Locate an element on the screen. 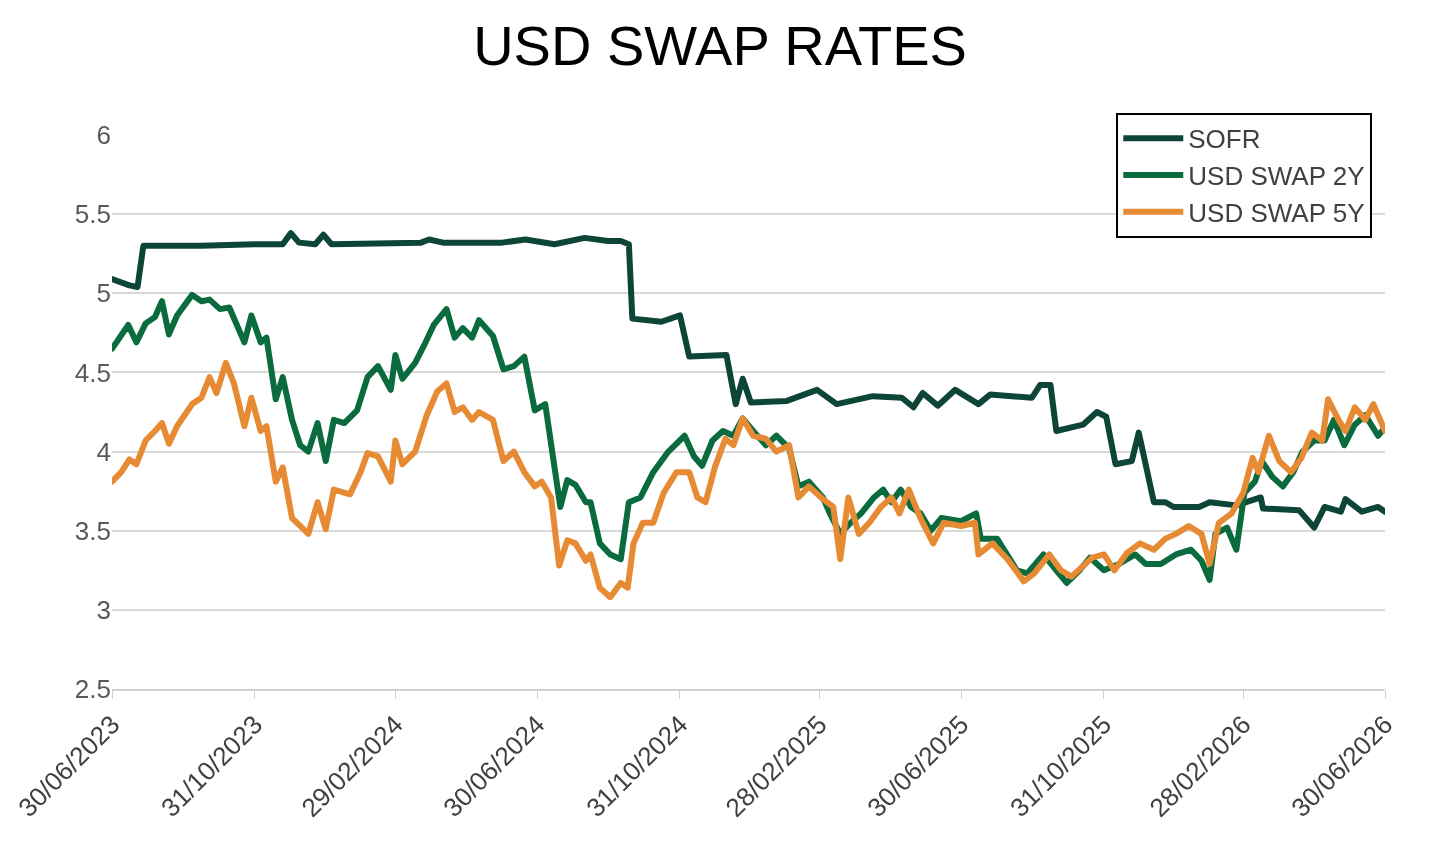 The image size is (1440, 864). y-tick-label: 4 is located at coordinates (103, 451).